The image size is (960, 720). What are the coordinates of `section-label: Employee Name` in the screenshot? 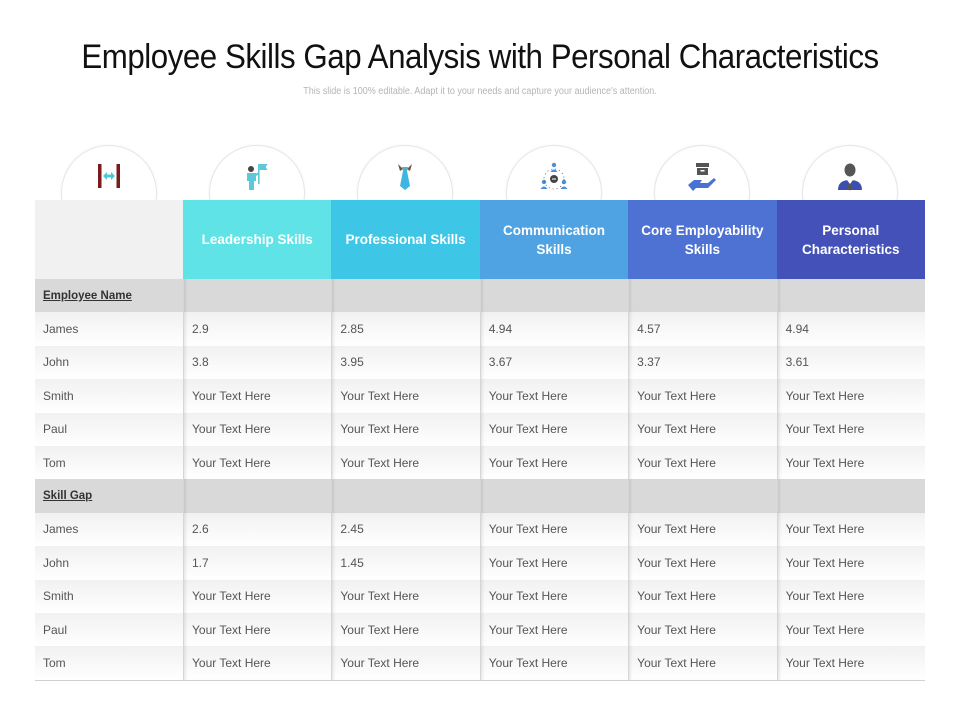 It's located at (87, 295).